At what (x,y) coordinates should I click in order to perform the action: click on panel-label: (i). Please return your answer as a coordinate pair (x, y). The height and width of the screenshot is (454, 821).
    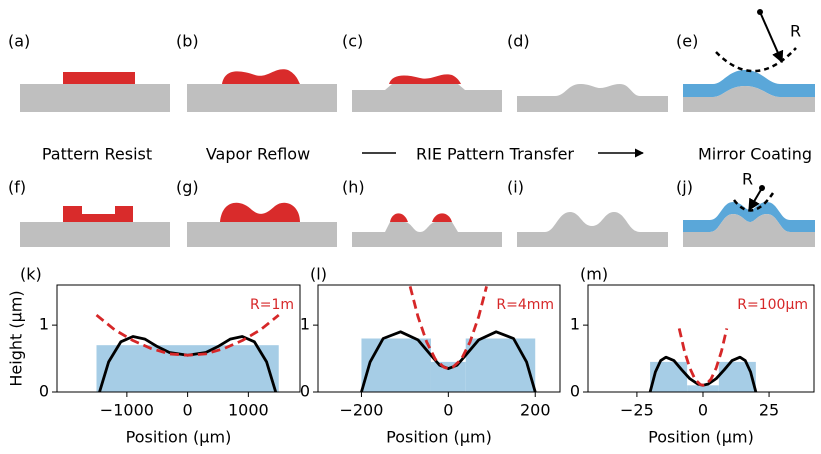
    Looking at the image, I should click on (515, 187).